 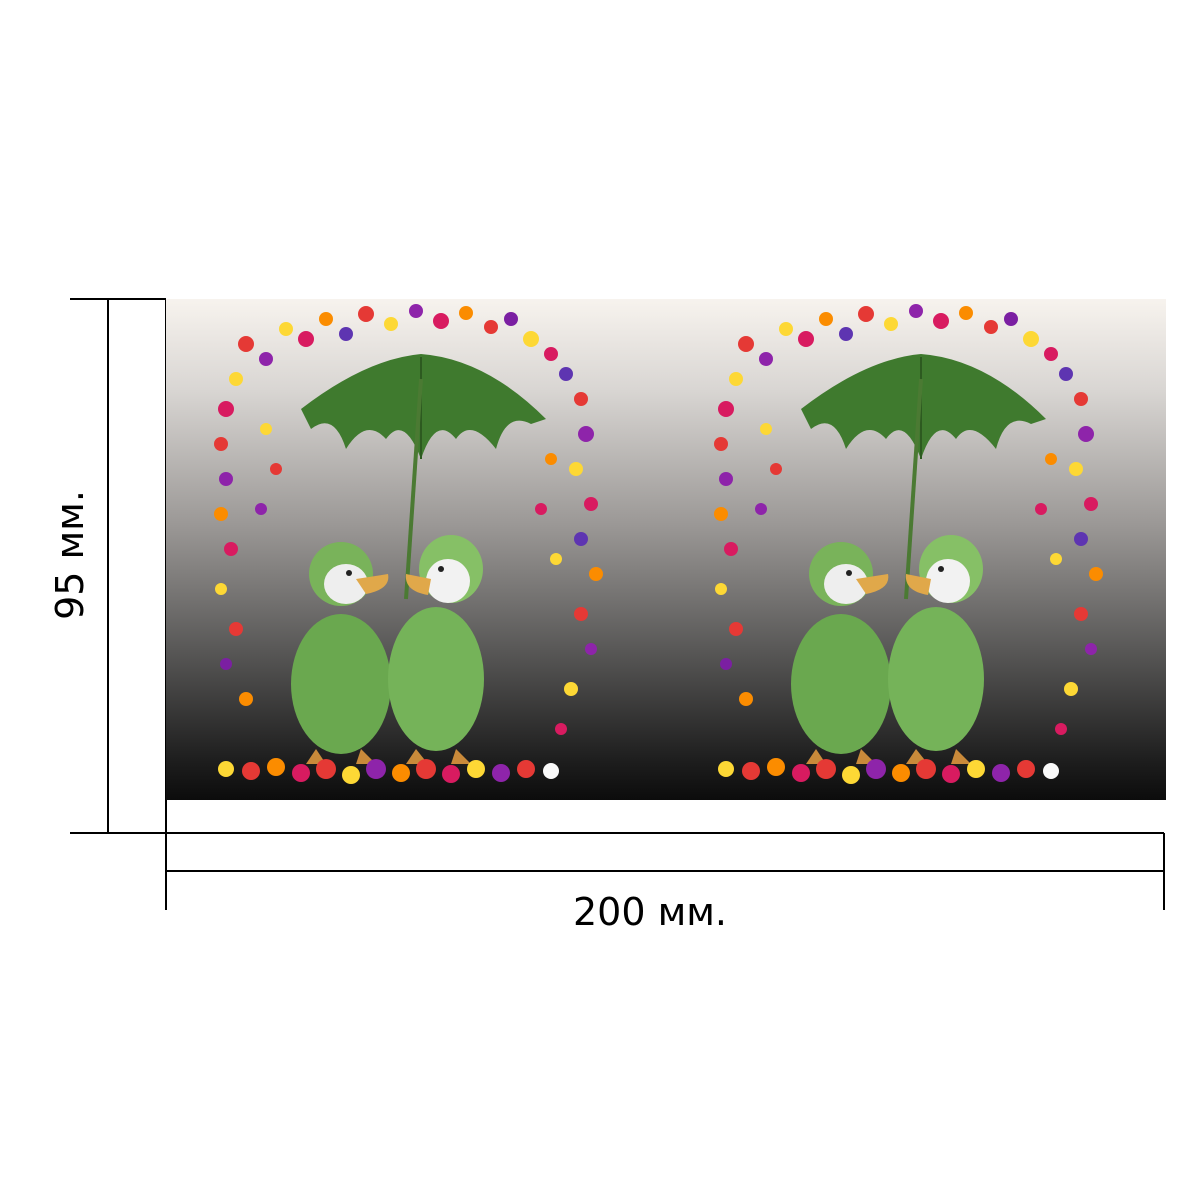 What do you see at coordinates (70, 555) in the screenshot?
I see `height-label: 95 мм.` at bounding box center [70, 555].